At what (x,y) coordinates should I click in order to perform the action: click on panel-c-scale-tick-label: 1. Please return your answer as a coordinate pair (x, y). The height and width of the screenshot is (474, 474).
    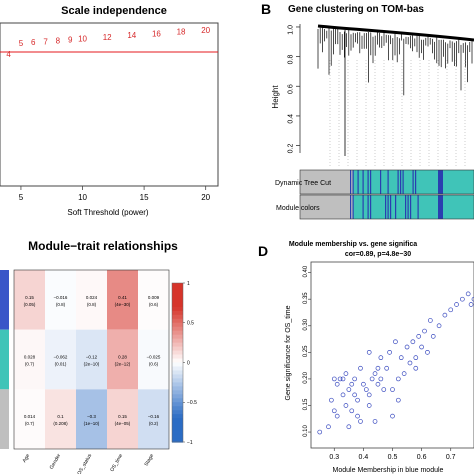
    Looking at the image, I should click on (188, 284).